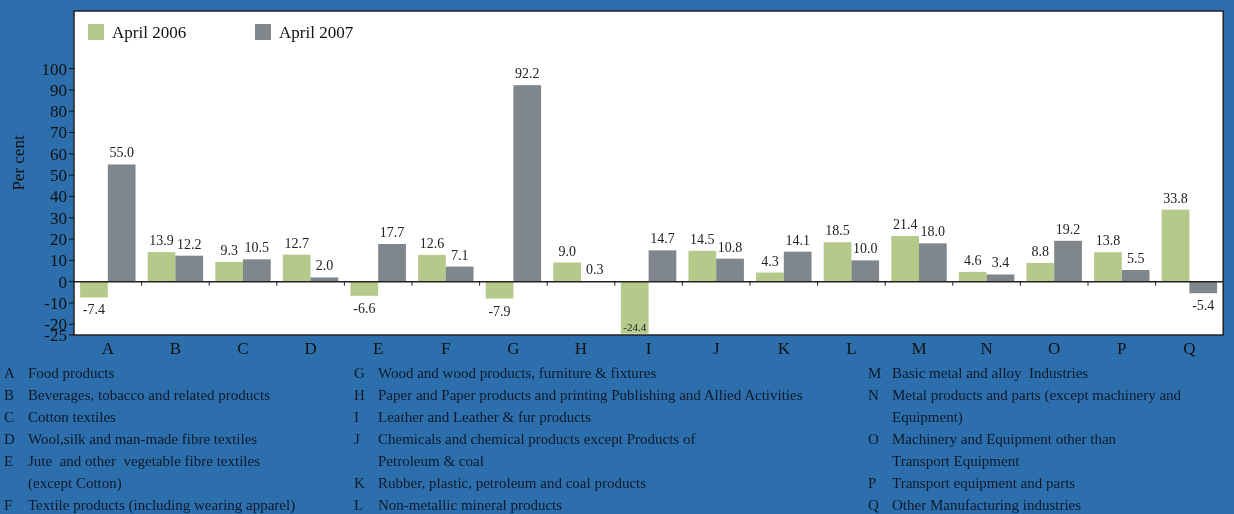 This screenshot has height=514, width=1234. What do you see at coordinates (978, 373) in the screenshot?
I see `text: M Basic metal and alloy Industries` at bounding box center [978, 373].